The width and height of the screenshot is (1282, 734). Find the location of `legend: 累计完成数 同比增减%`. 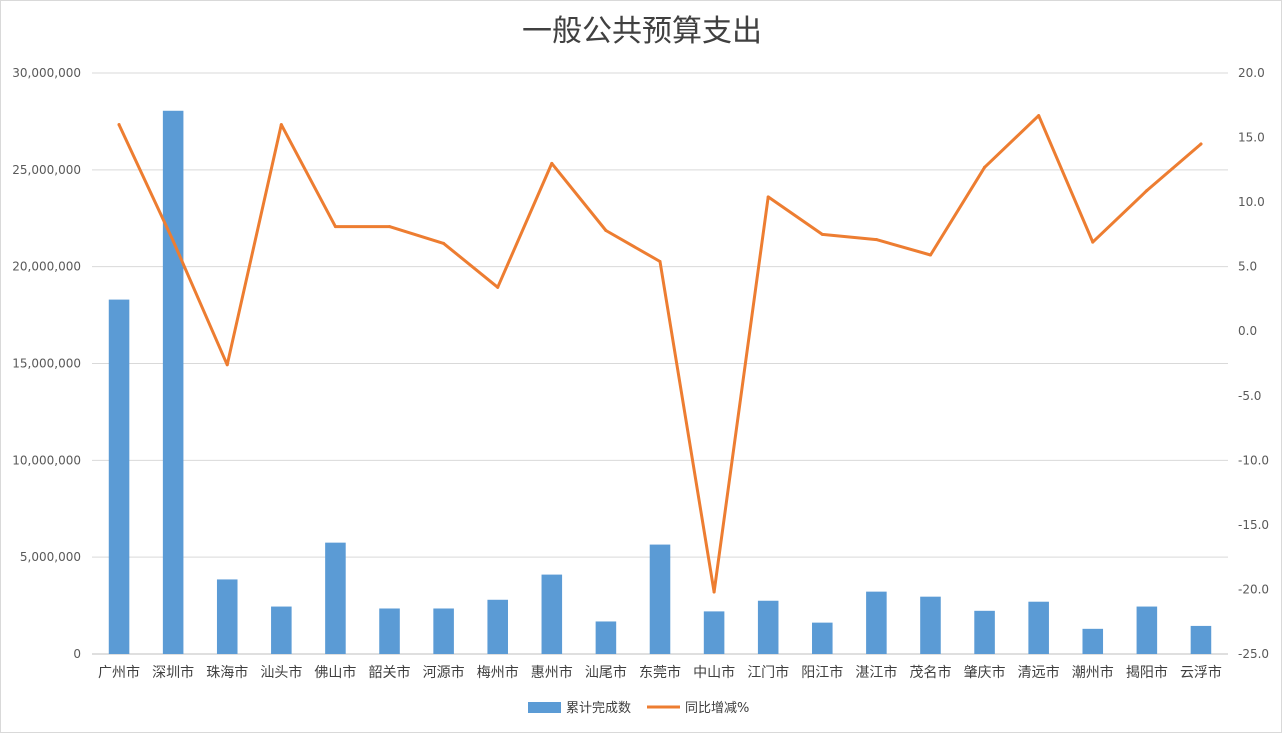

legend: 累计完成数 同比增减% is located at coordinates (638, 708).